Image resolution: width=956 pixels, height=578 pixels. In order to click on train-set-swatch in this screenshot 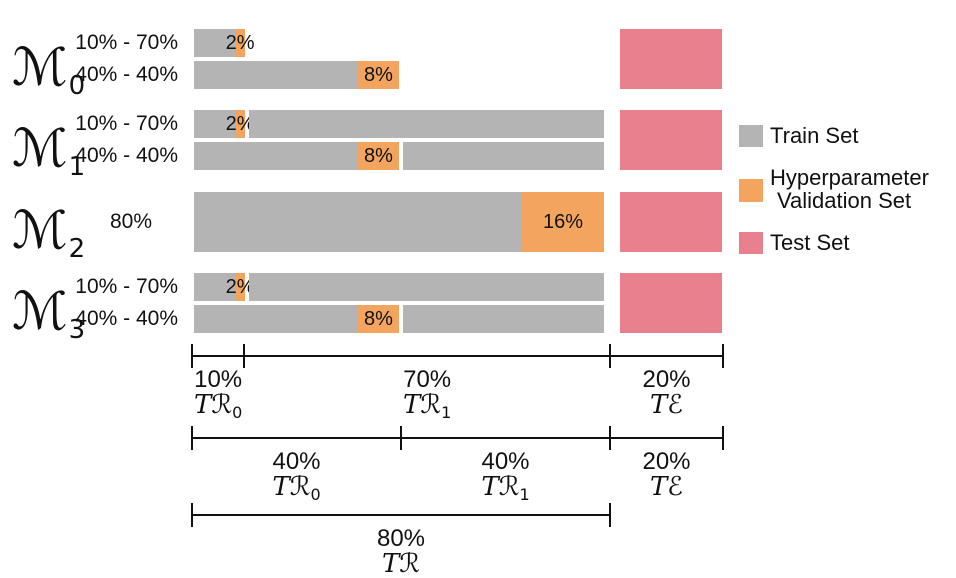, I will do `click(751, 136)`.